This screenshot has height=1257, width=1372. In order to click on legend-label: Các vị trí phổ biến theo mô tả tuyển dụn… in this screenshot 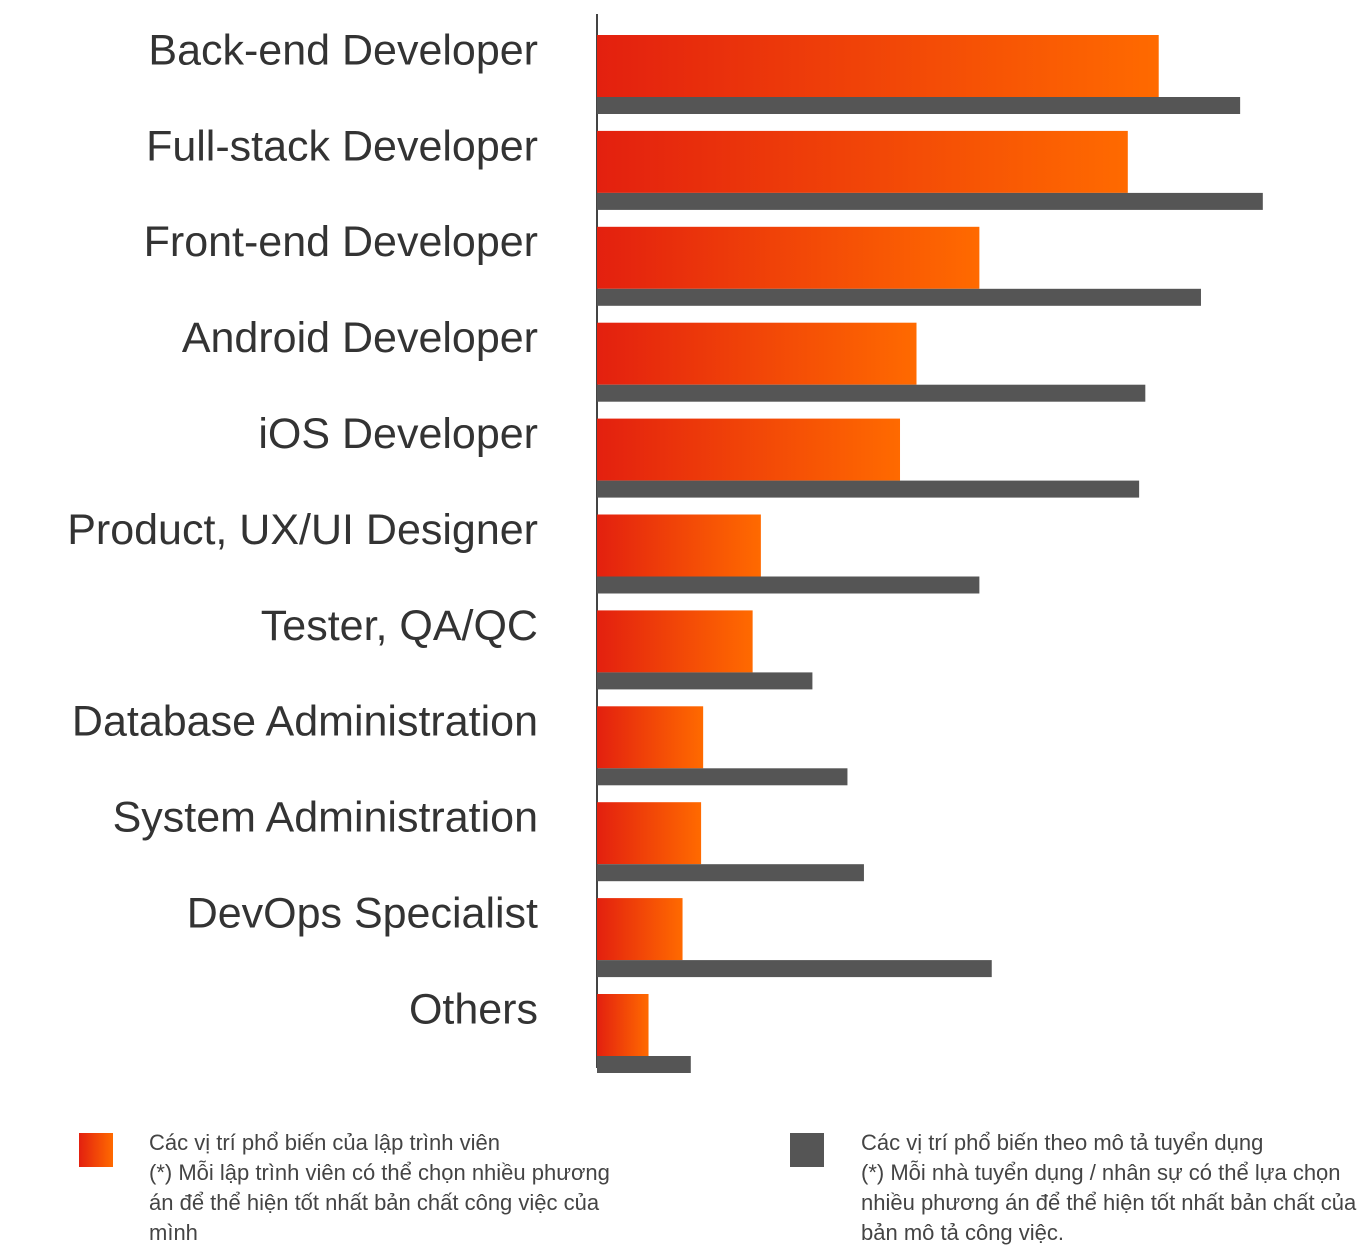, I will do `click(1062, 1142)`.